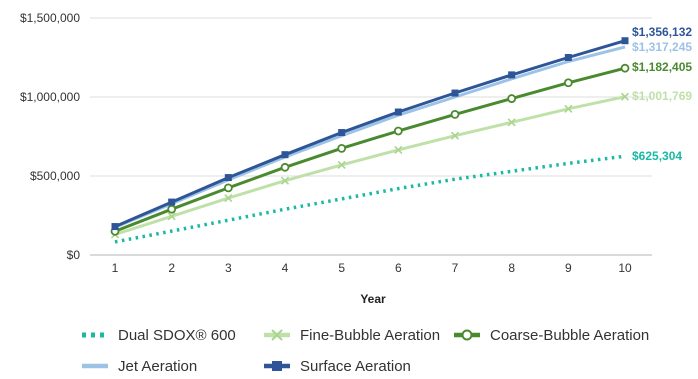 The width and height of the screenshot is (698, 379). I want to click on y-tick-label: $0, so click(74, 255).